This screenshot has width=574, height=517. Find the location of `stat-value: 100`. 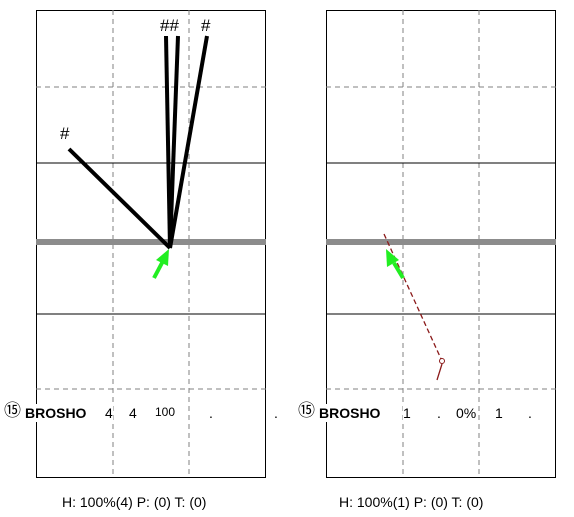

stat-value: 100 is located at coordinates (165, 412).